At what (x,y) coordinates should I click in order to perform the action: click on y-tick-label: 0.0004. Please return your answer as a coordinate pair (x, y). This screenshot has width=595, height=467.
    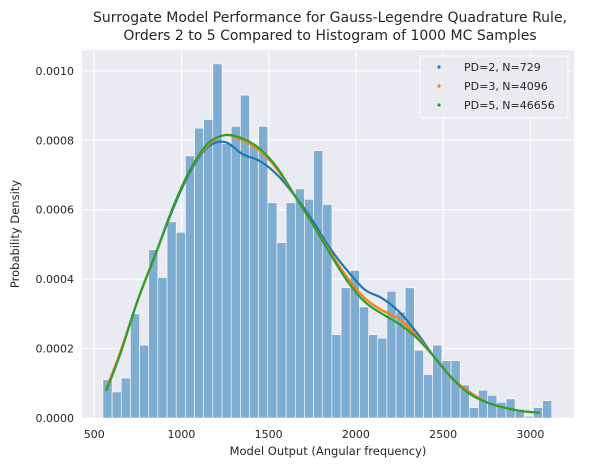
    Looking at the image, I should click on (55, 279).